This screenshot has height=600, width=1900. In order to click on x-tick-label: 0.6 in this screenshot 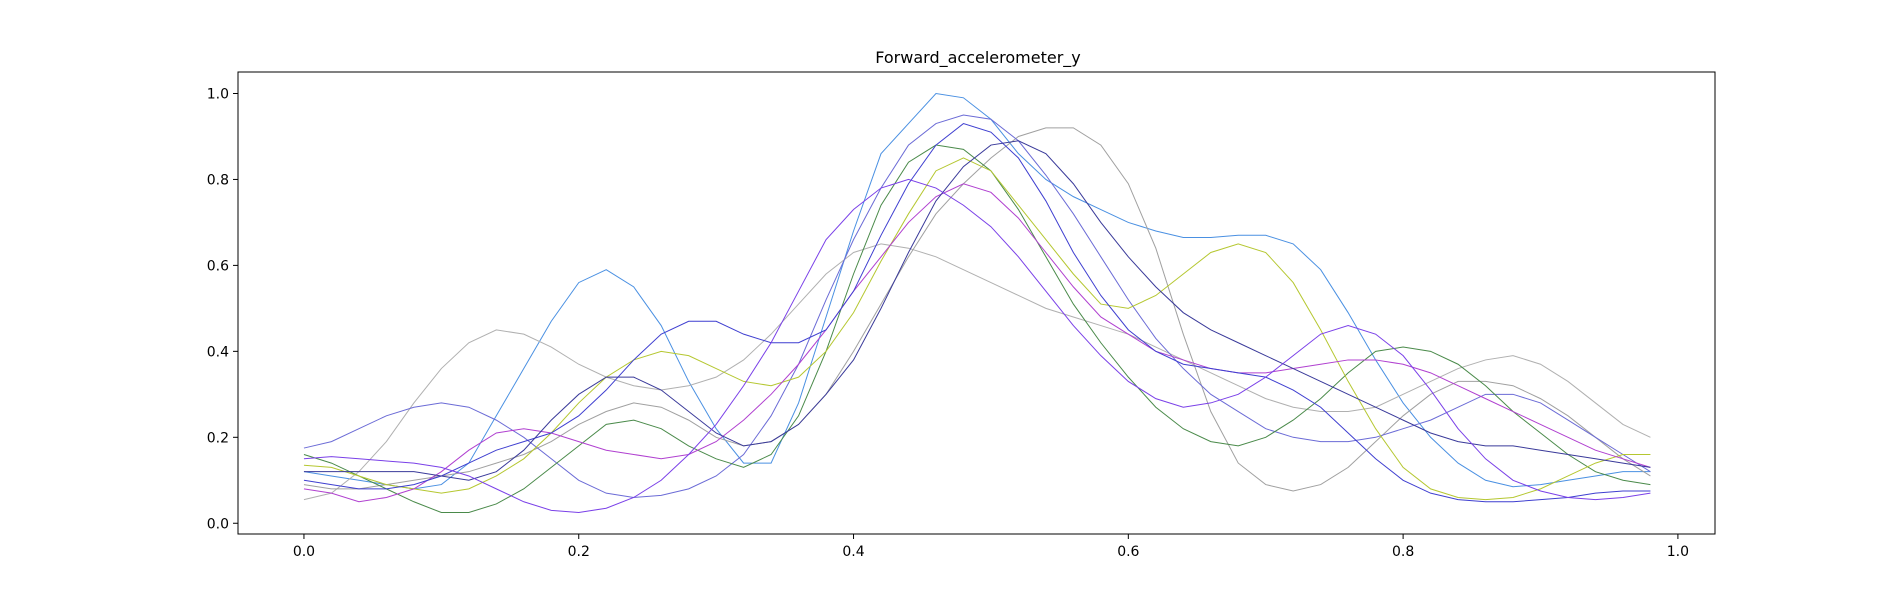, I will do `click(1128, 552)`.